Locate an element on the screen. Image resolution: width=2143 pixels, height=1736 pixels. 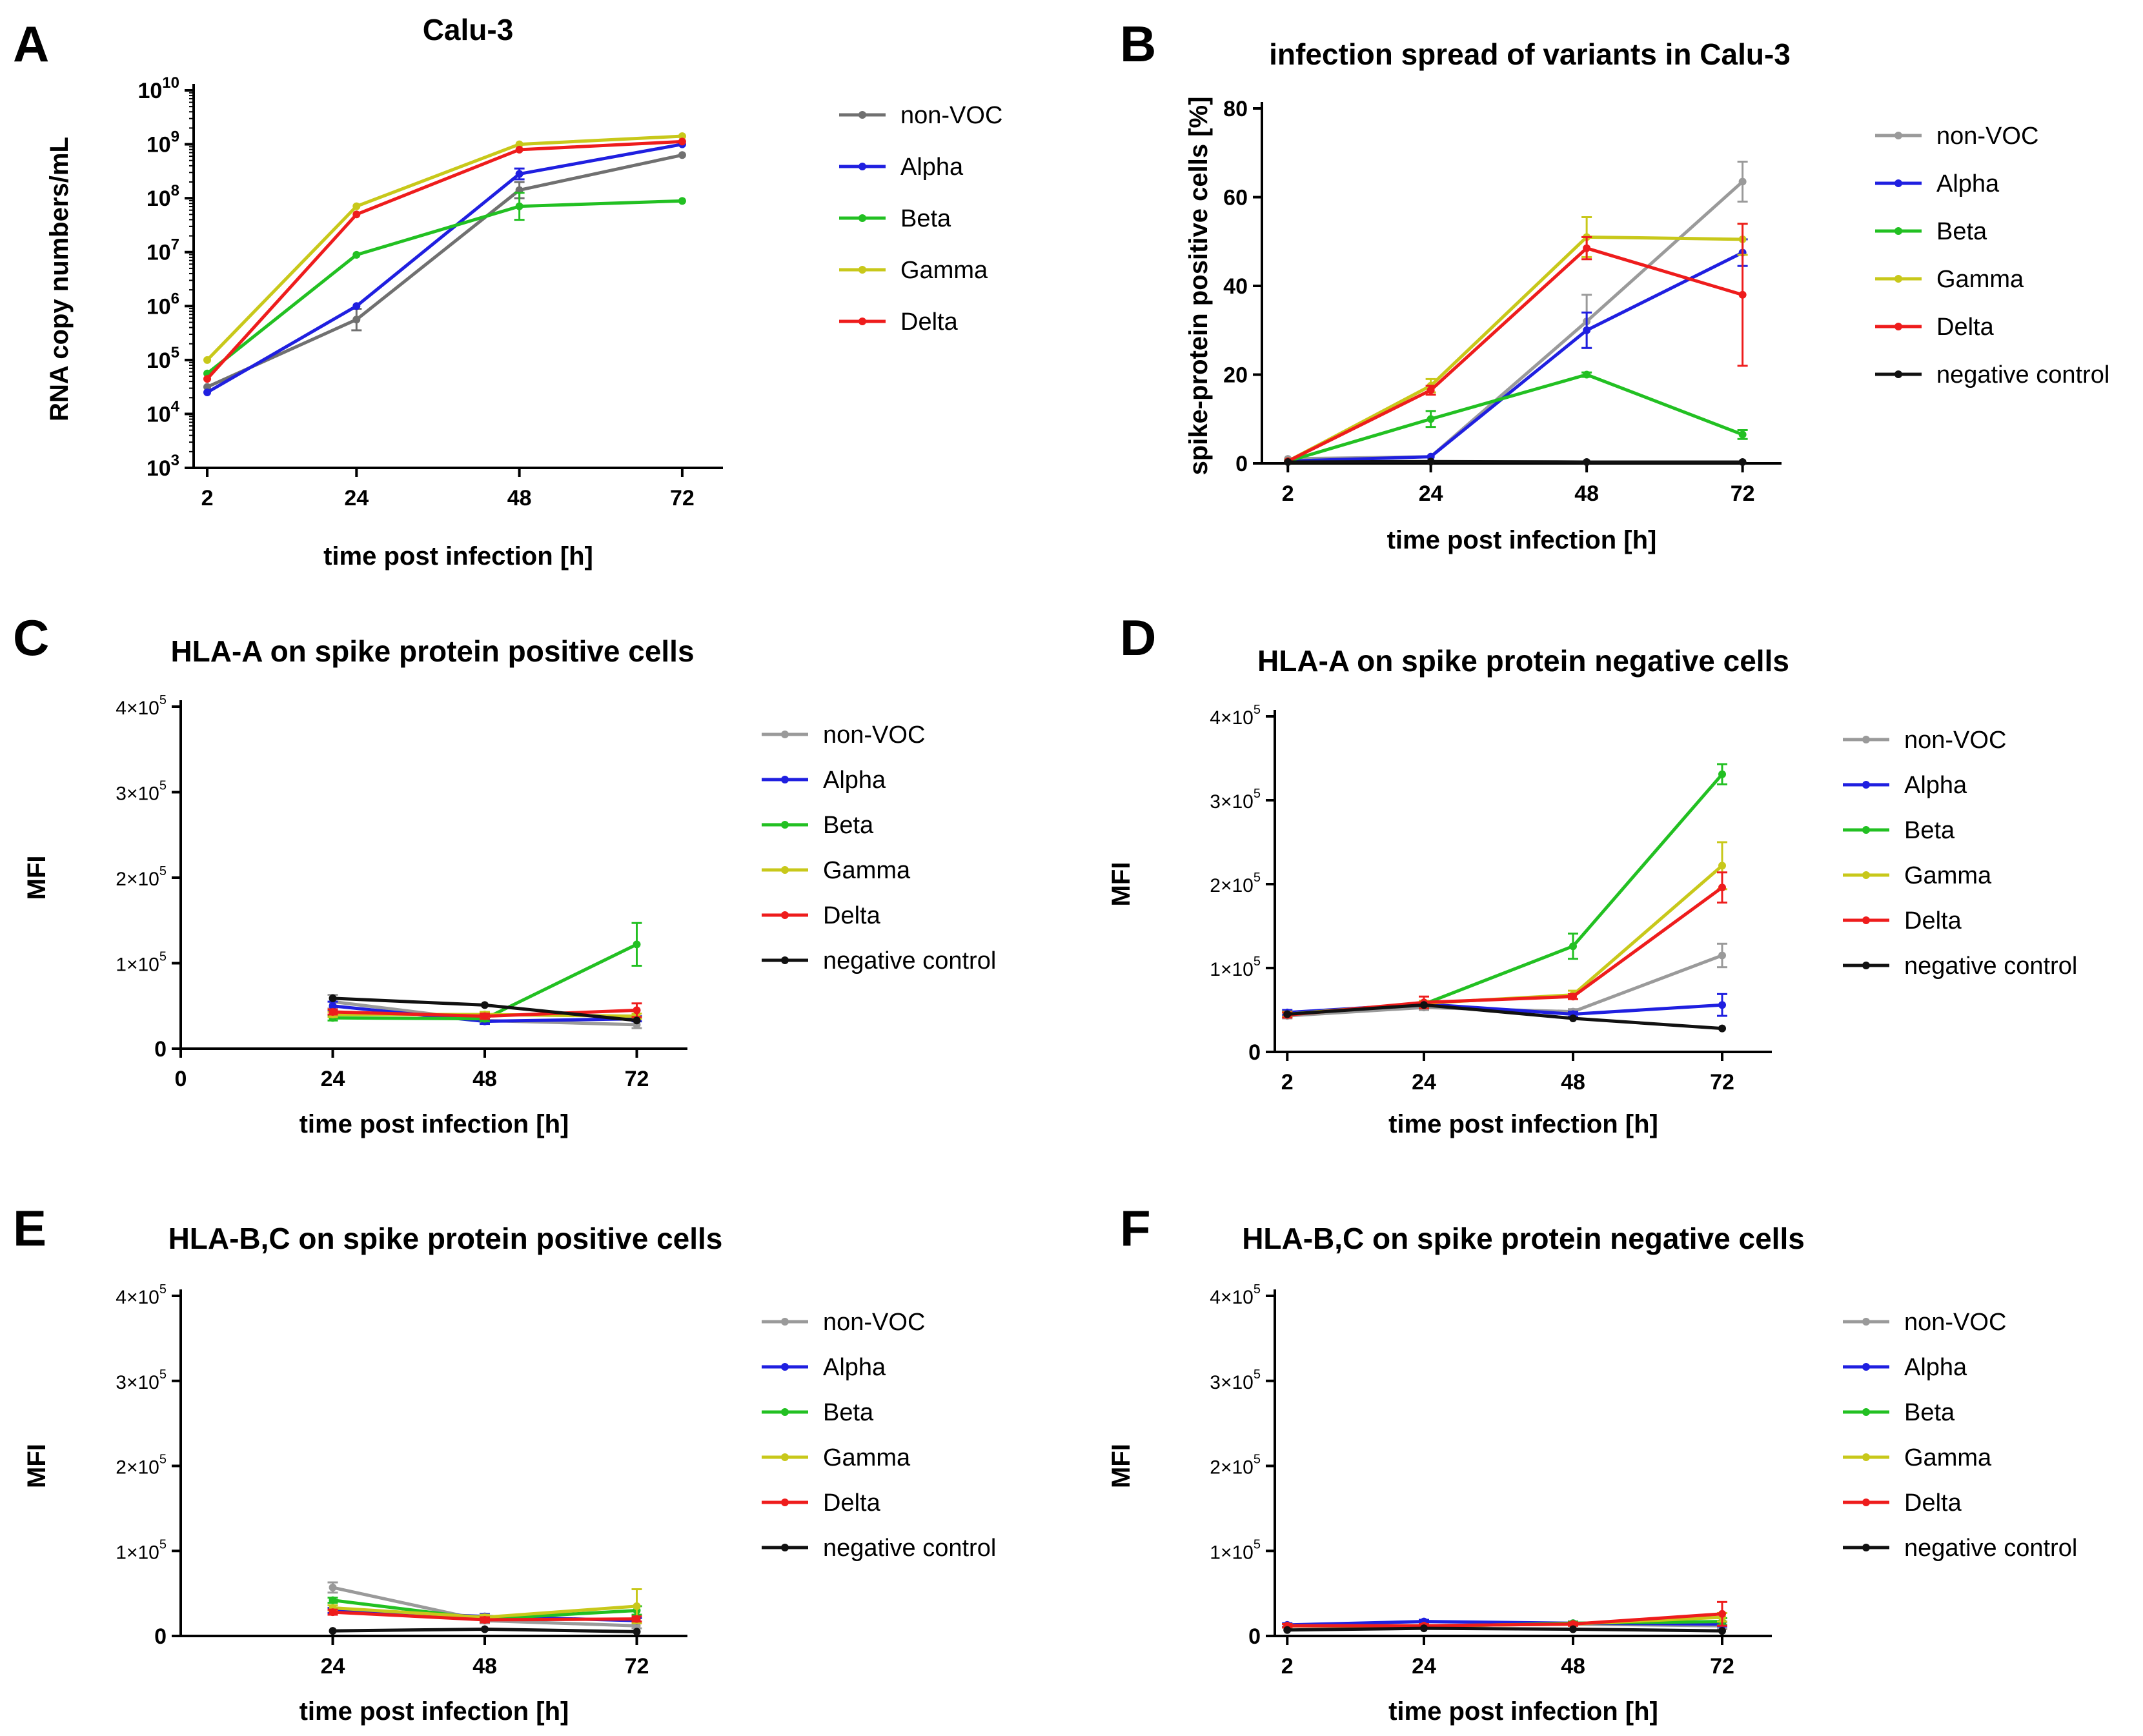
y-tick-label: 105 is located at coordinates (163, 358).